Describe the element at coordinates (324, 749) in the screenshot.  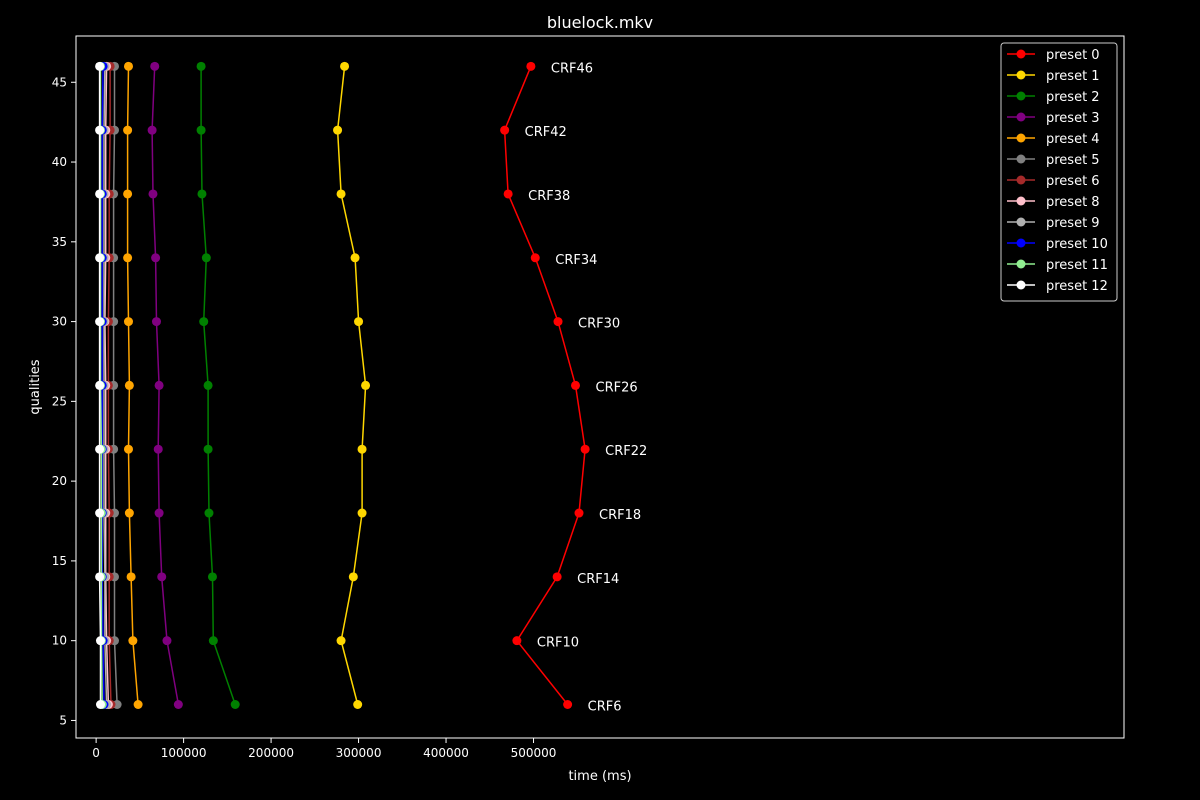
I see `x-axis: 0 100000 200000 300000 400000 500000` at that location.